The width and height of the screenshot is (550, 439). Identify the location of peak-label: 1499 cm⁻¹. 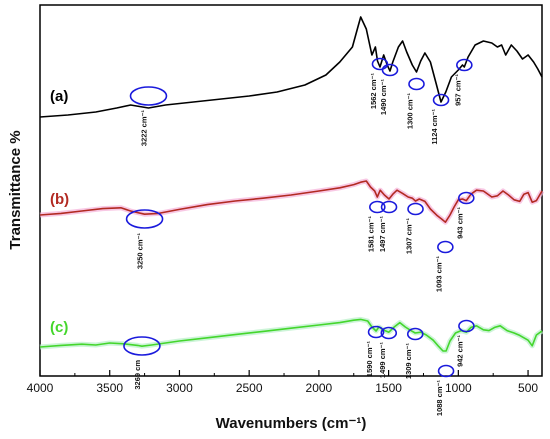
(382, 360).